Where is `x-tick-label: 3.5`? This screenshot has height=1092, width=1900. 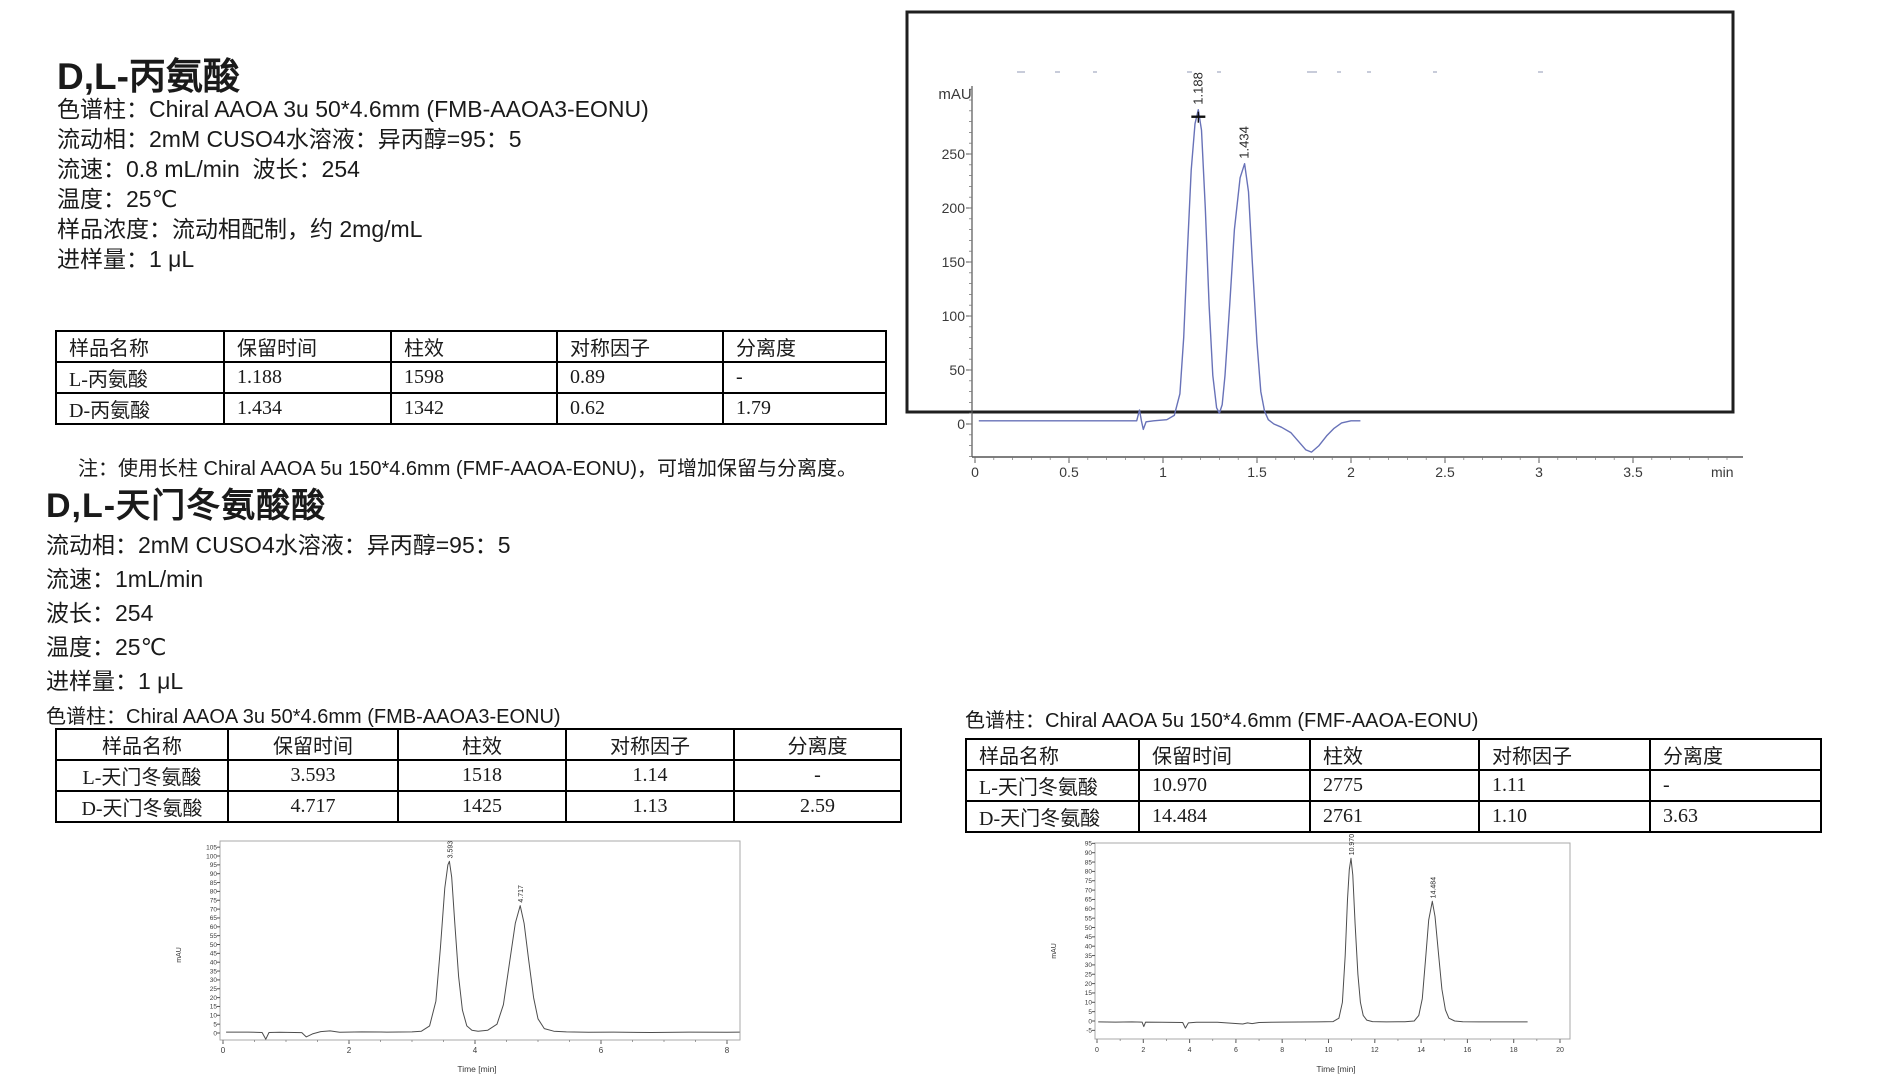
x-tick-label: 3.5 is located at coordinates (1633, 472).